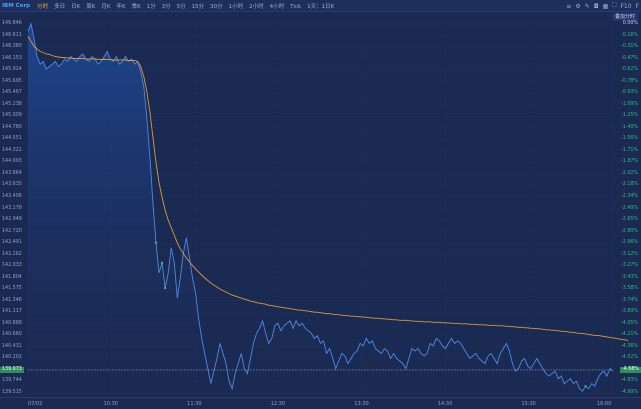 This screenshot has height=409, width=641. I want to click on period-tab: 月K, so click(106, 6).